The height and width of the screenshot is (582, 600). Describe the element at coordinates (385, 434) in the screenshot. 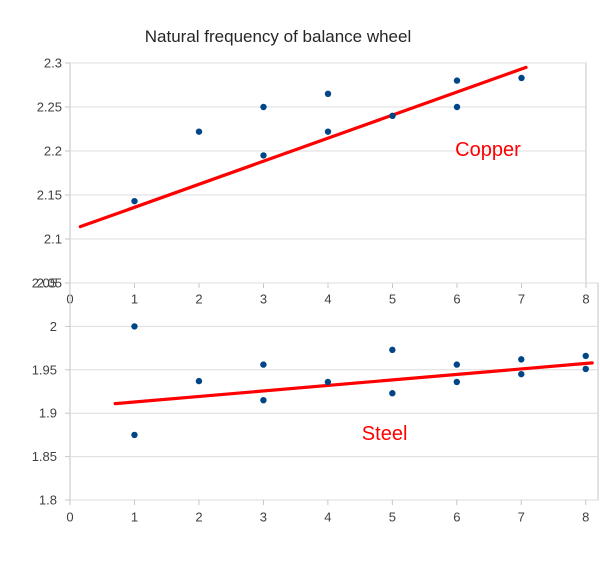

I see `series-label: Steel` at that location.